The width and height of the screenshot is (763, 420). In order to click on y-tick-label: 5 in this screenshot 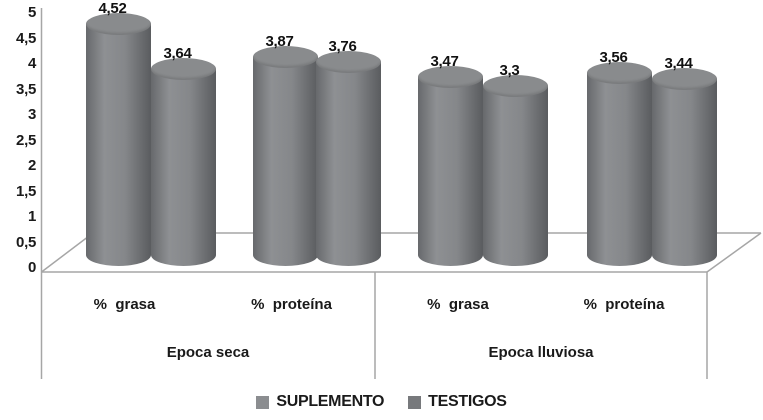, I will do `click(31, 12)`.